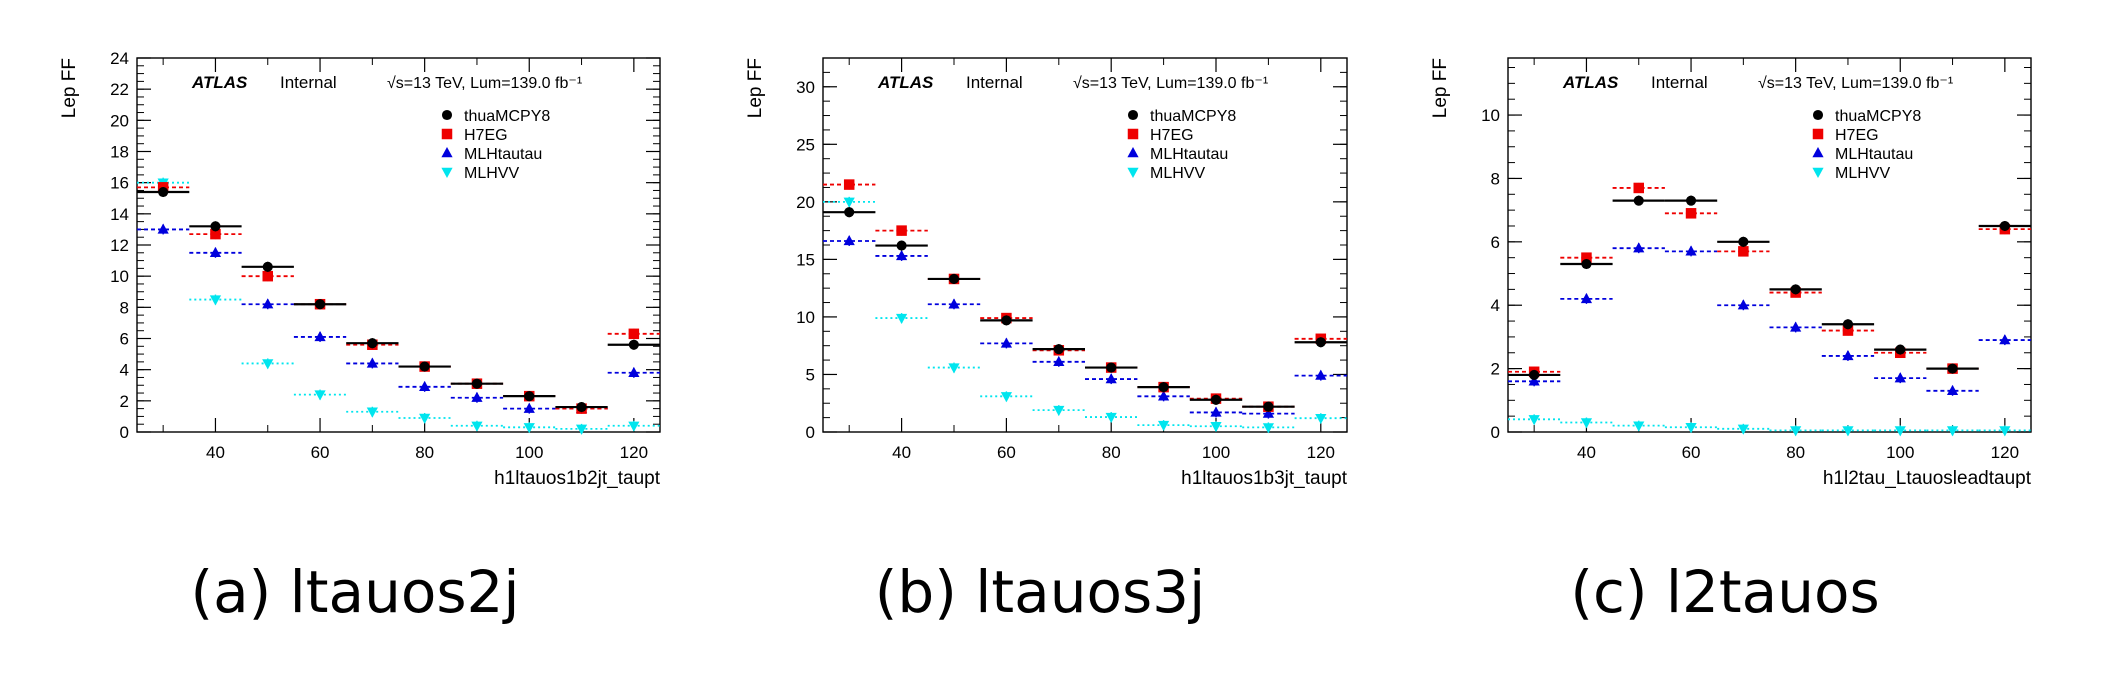 The height and width of the screenshot is (690, 2122). Describe the element at coordinates (1133, 152) in the screenshot. I see `legend-marker-mlhtautau` at that location.